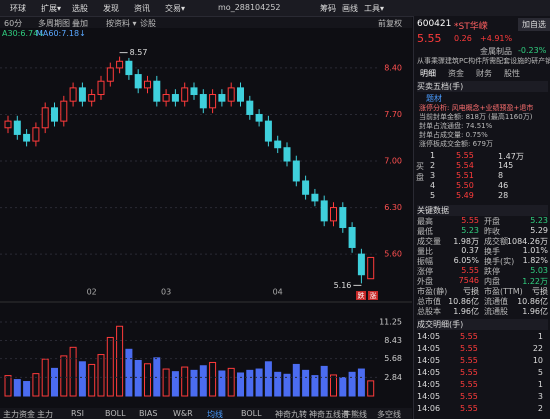 This screenshot has width=550, height=419. I want to click on limit-info: 封单占流通盘: 74.51%, so click(456, 126).